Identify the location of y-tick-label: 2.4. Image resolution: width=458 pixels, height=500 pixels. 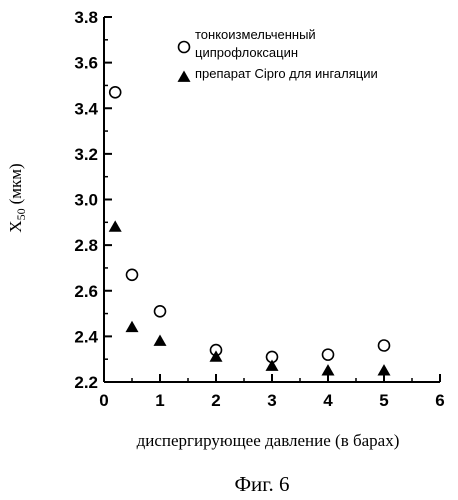
(86, 336).